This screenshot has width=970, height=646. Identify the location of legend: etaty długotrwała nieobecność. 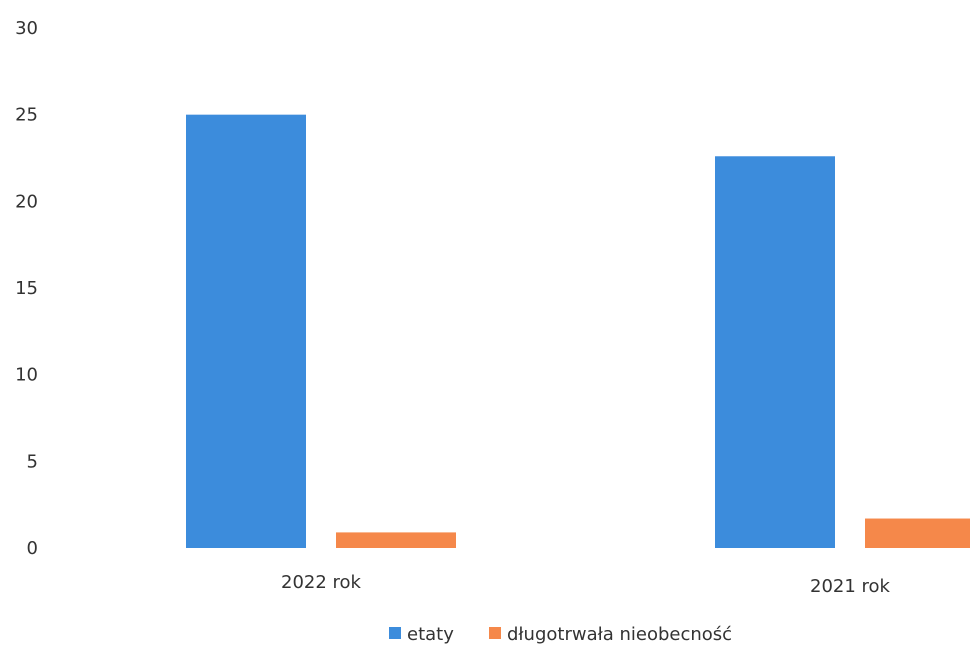
(560, 634).